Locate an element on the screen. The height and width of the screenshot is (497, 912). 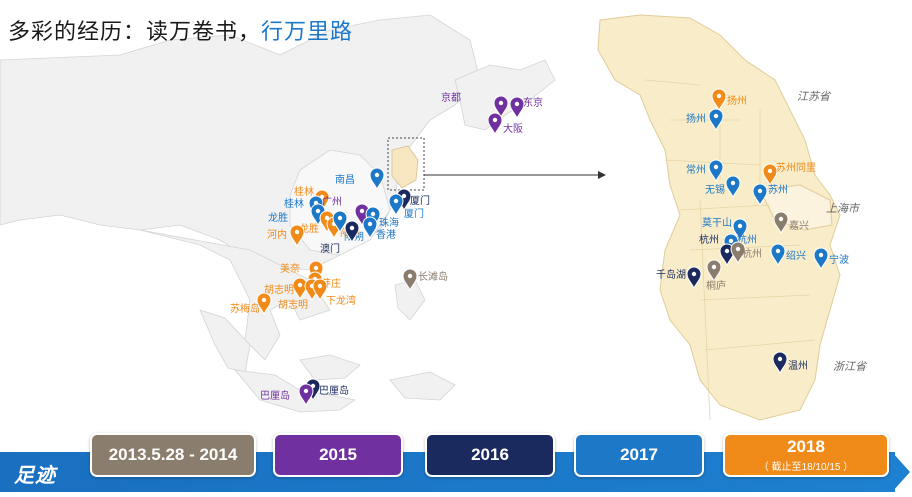
map-pin-label: 常州 is located at coordinates (696, 169).